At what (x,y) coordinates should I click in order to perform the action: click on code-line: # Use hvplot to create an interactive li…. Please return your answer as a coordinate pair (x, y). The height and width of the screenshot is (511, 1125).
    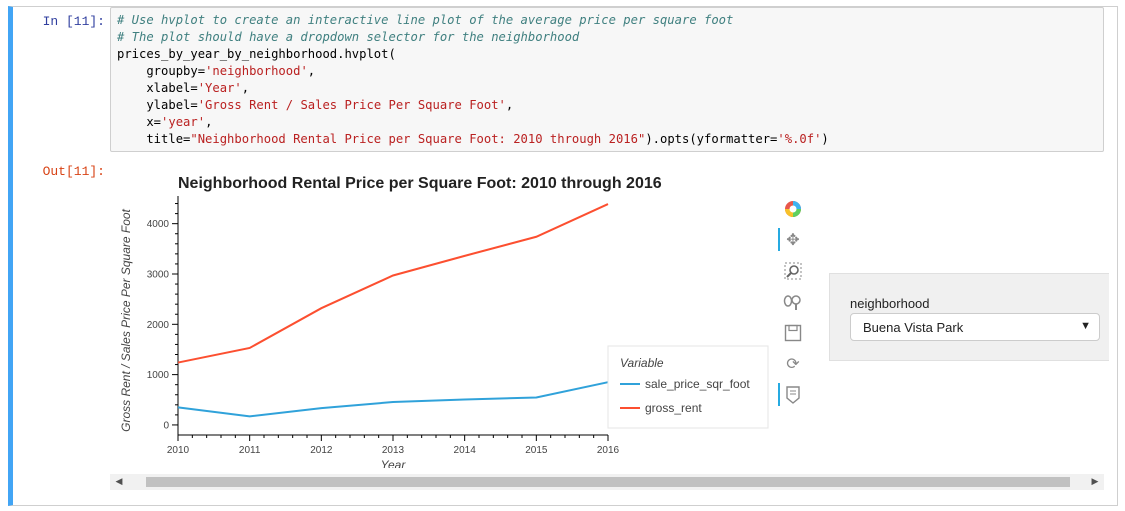
    Looking at the image, I should click on (425, 20).